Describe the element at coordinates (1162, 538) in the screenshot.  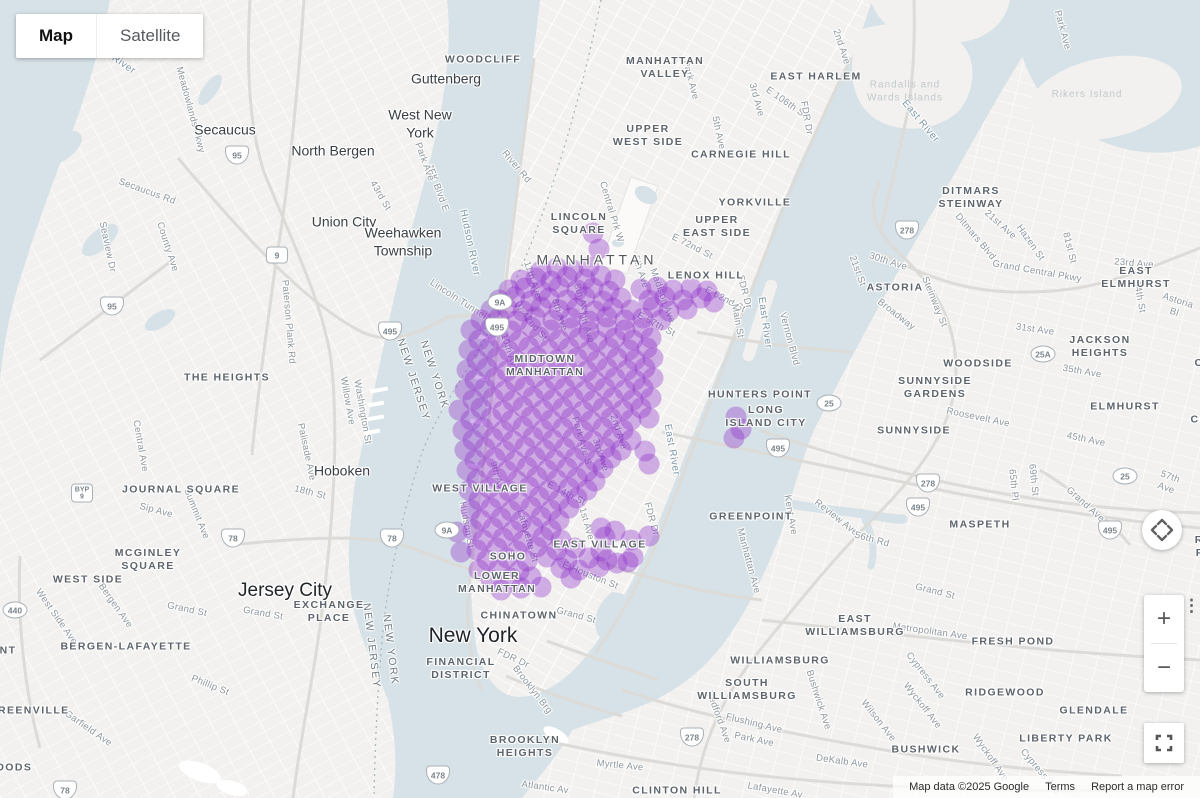
I see `pan-down-icon` at that location.